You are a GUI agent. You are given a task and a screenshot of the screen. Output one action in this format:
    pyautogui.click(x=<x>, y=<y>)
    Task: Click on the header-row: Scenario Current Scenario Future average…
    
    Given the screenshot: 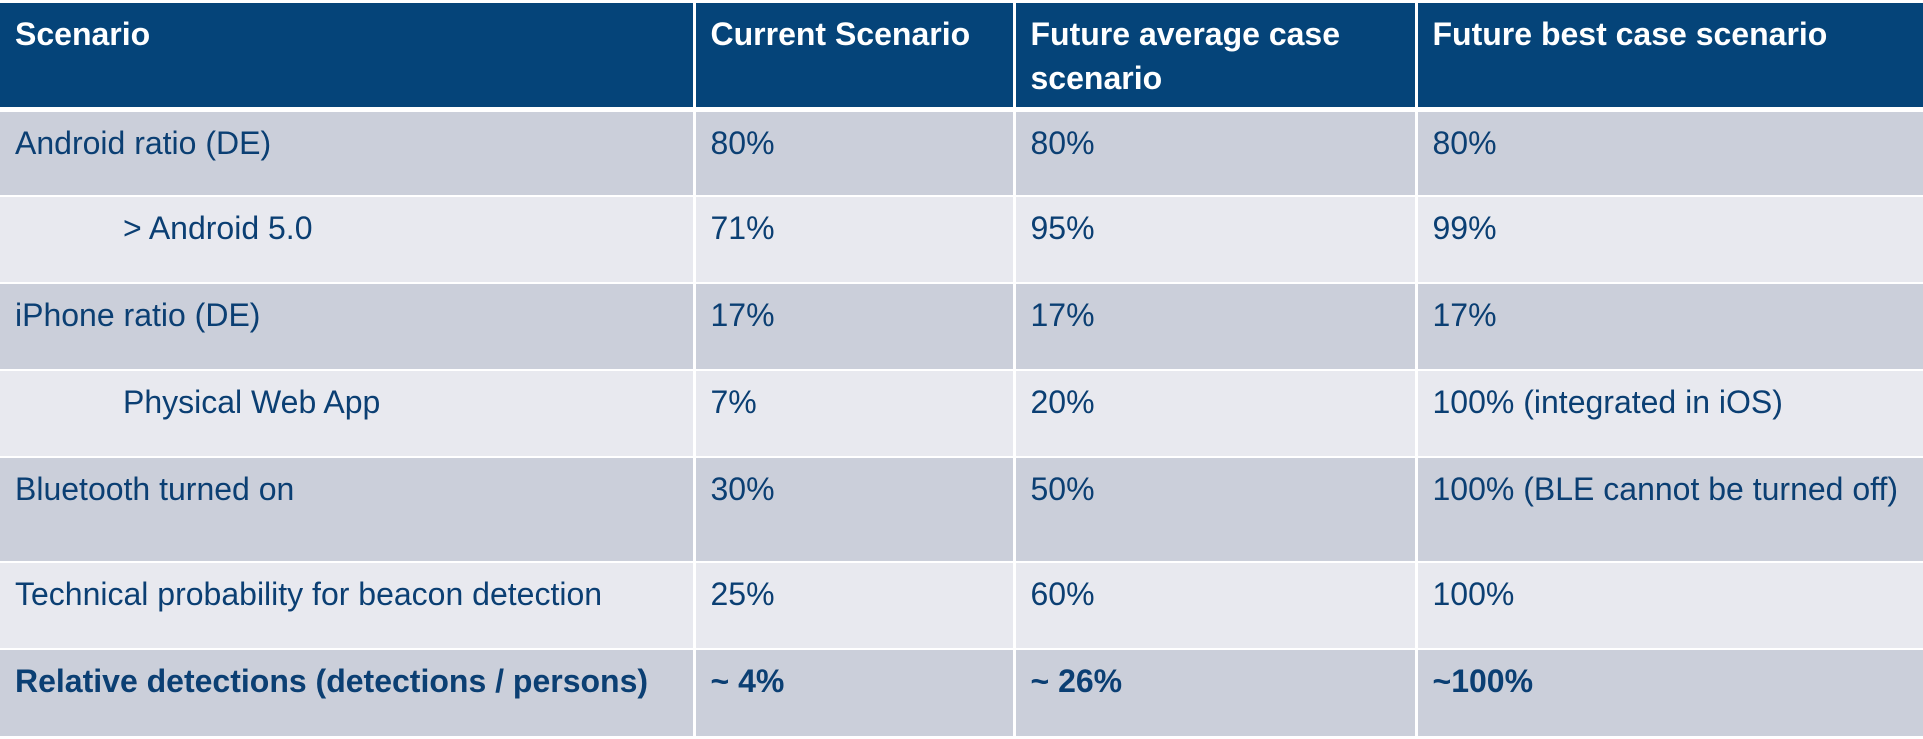 What is the action you would take?
    pyautogui.click(x=961, y=57)
    